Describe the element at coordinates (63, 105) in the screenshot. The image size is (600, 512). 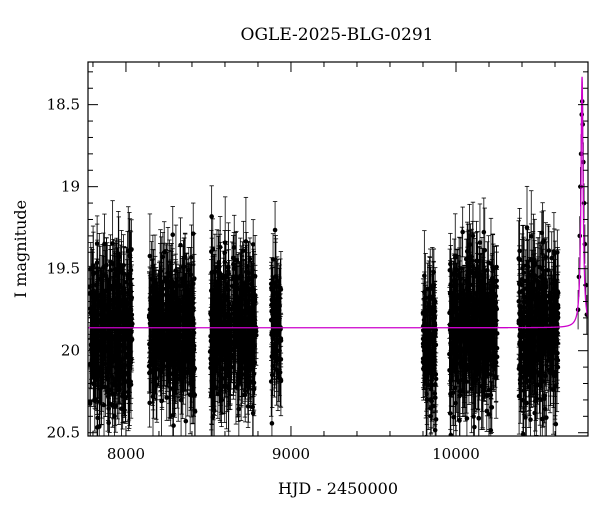
I see `y-tick-label: 18.5` at that location.